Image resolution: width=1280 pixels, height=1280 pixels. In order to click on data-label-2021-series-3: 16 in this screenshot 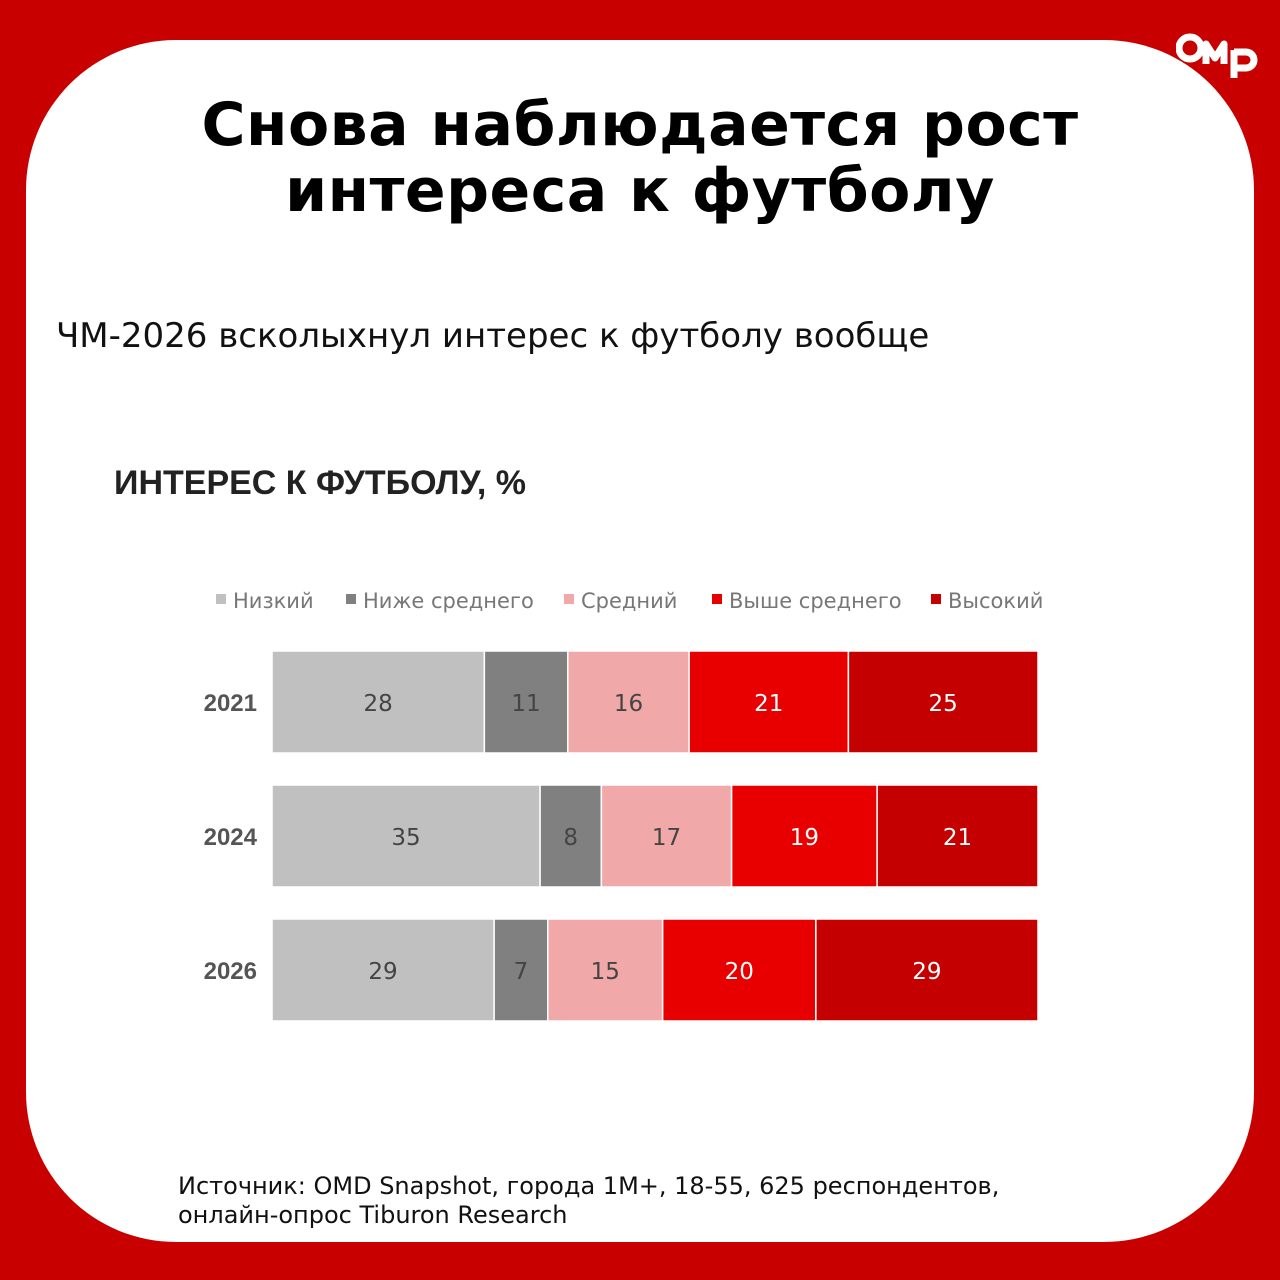, I will do `click(628, 704)`.